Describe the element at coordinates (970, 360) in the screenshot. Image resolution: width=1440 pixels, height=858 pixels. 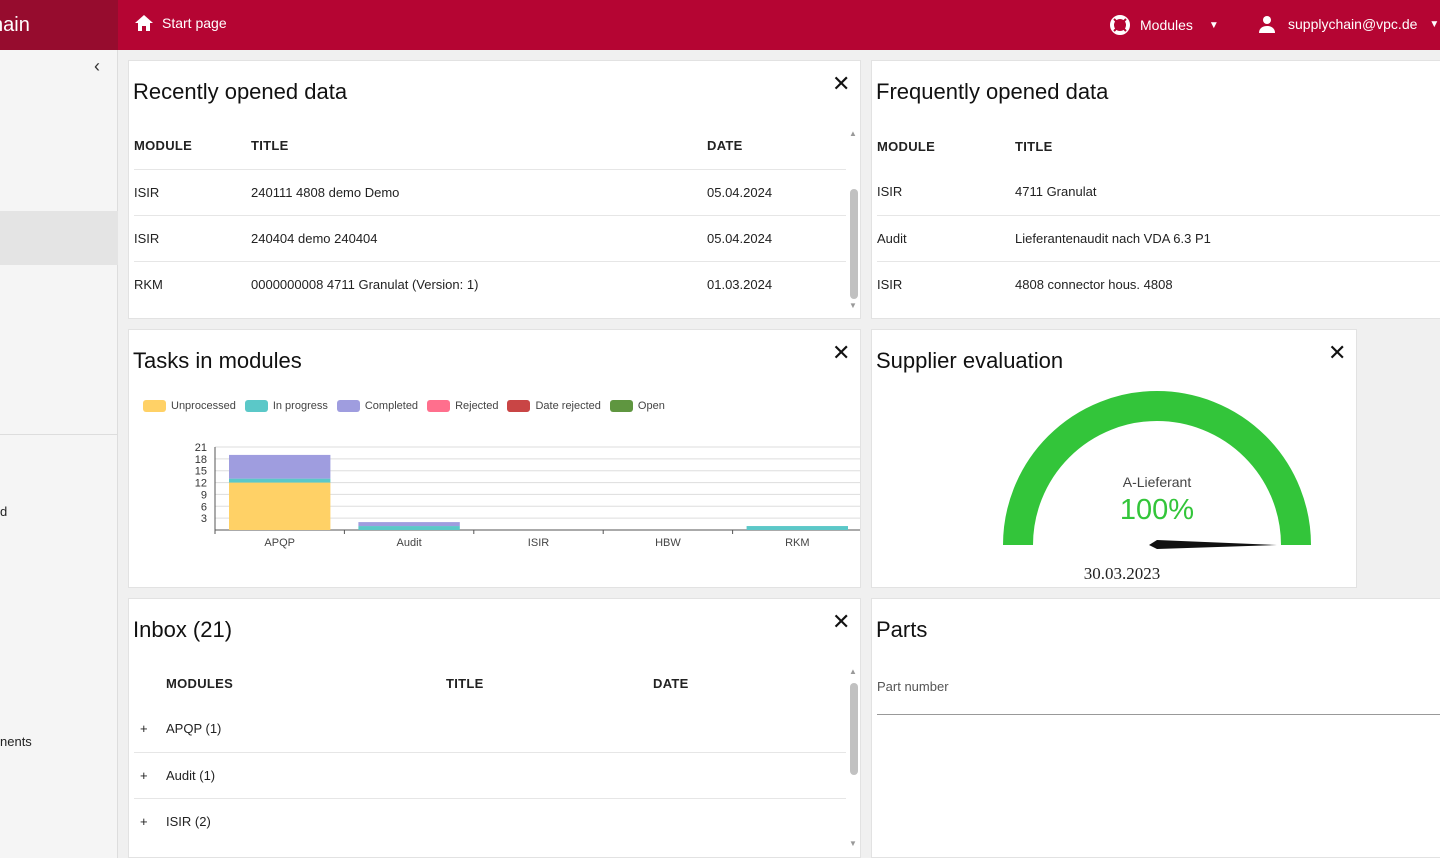
I see `card-title: Supplier evaluation` at that location.